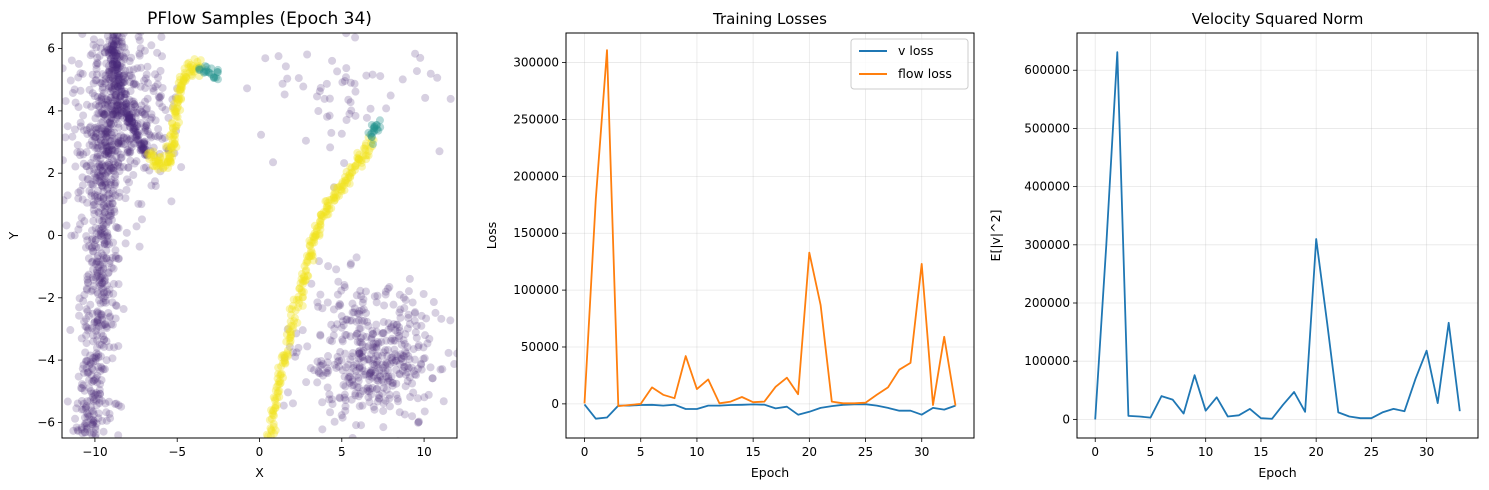 The height and width of the screenshot is (490, 1489). What do you see at coordinates (1047, 361) in the screenshot?
I see `y-tick-label: 100000` at bounding box center [1047, 361].